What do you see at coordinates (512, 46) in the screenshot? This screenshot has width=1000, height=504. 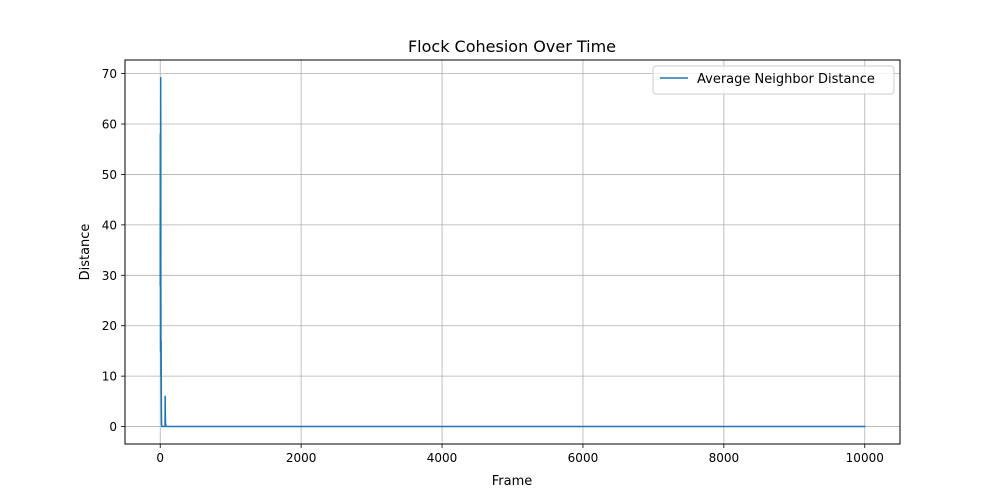 I see `chart-title: Flock Cohesion Over Time` at bounding box center [512, 46].